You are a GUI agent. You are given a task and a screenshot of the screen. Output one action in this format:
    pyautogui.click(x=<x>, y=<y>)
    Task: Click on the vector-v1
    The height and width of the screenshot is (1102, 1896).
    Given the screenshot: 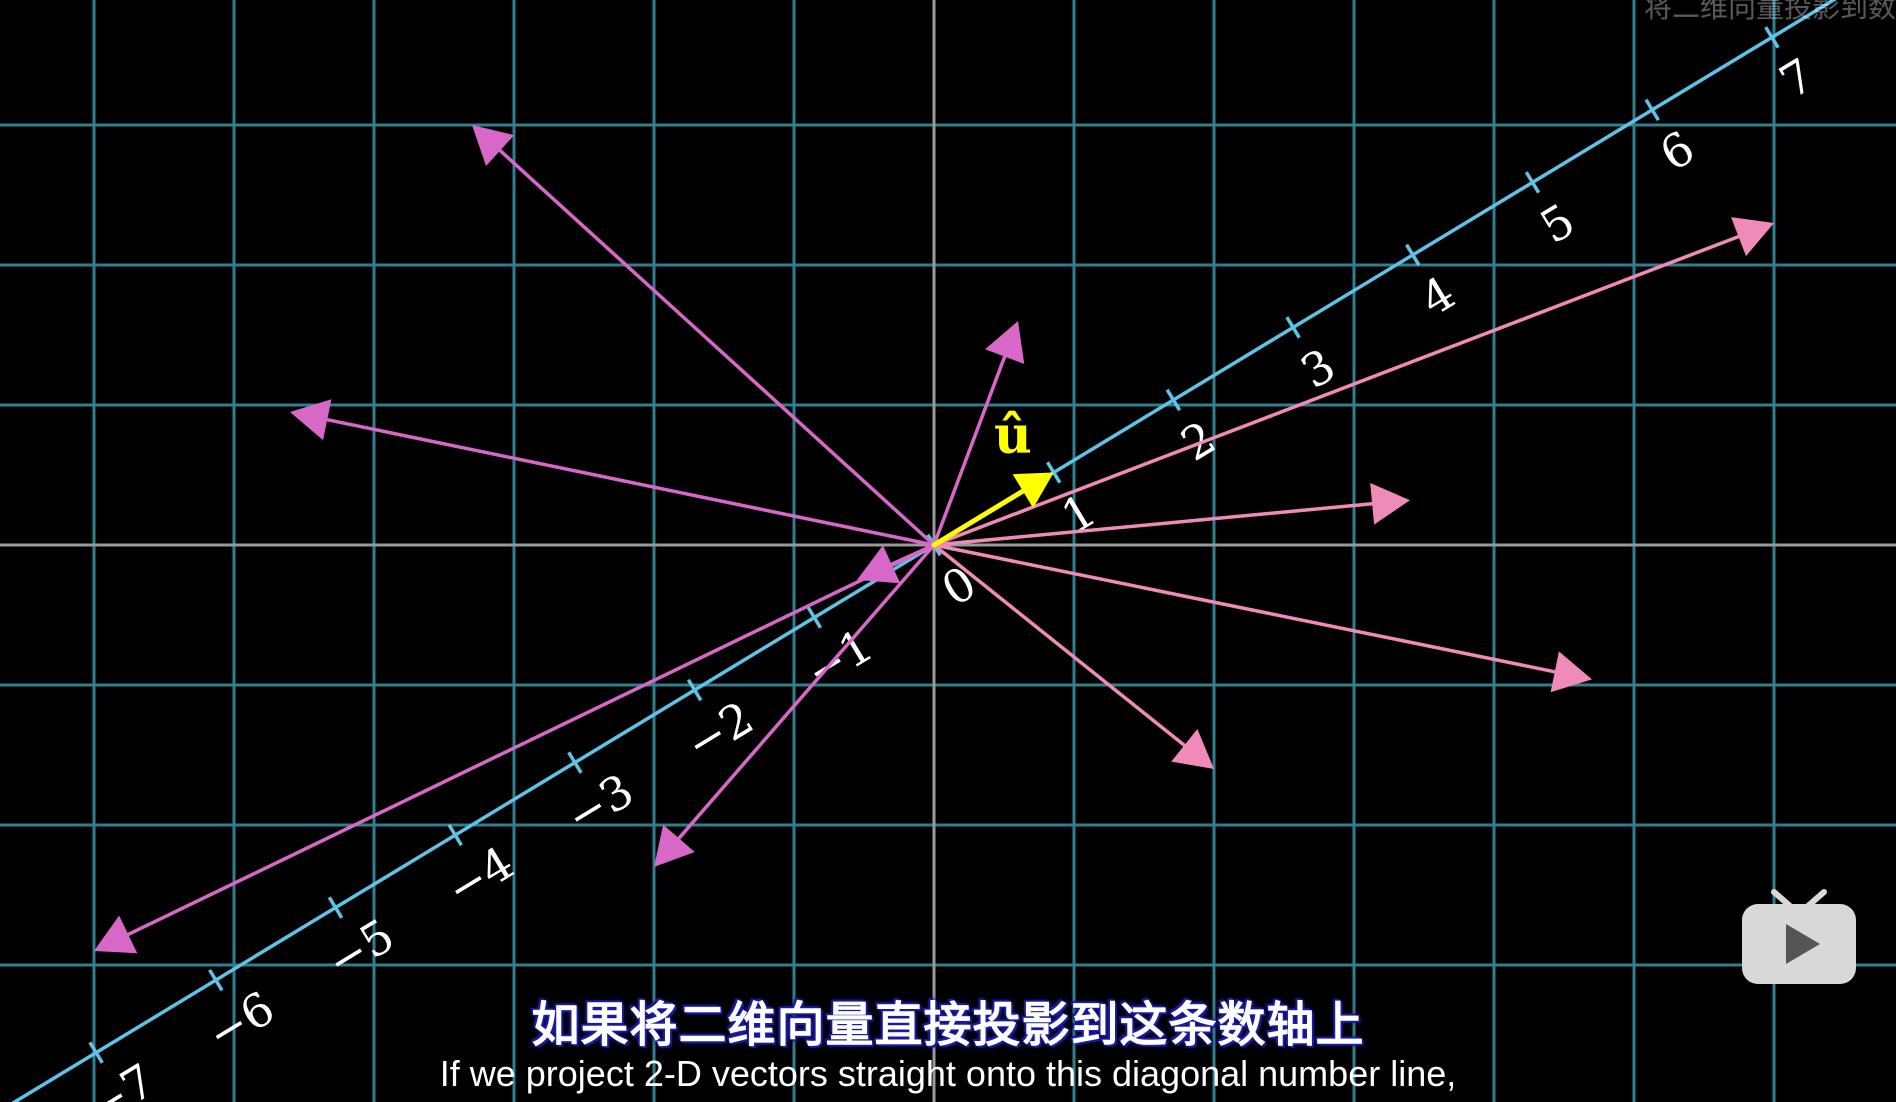 What is the action you would take?
    pyautogui.click(x=704, y=336)
    